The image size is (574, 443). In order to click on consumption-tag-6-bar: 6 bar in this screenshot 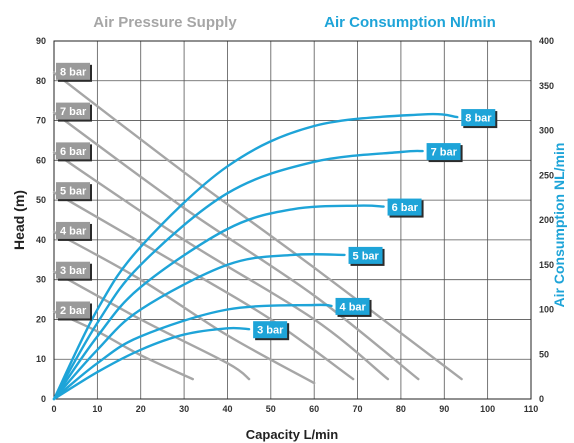, I will do `click(405, 208)`.